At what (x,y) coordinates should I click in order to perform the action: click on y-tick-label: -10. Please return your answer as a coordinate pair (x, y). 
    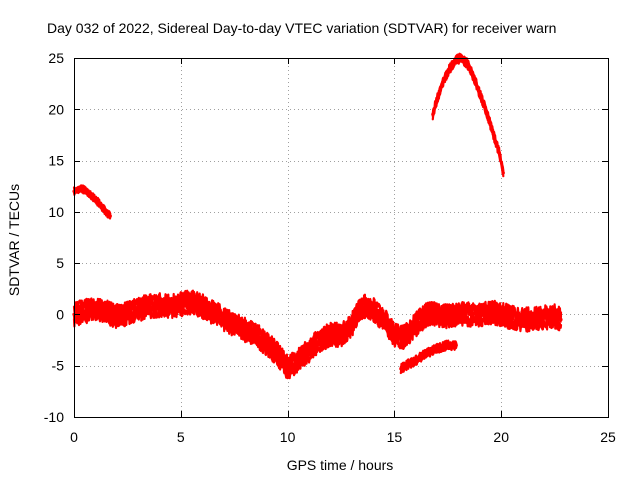
    Looking at the image, I should click on (54, 417).